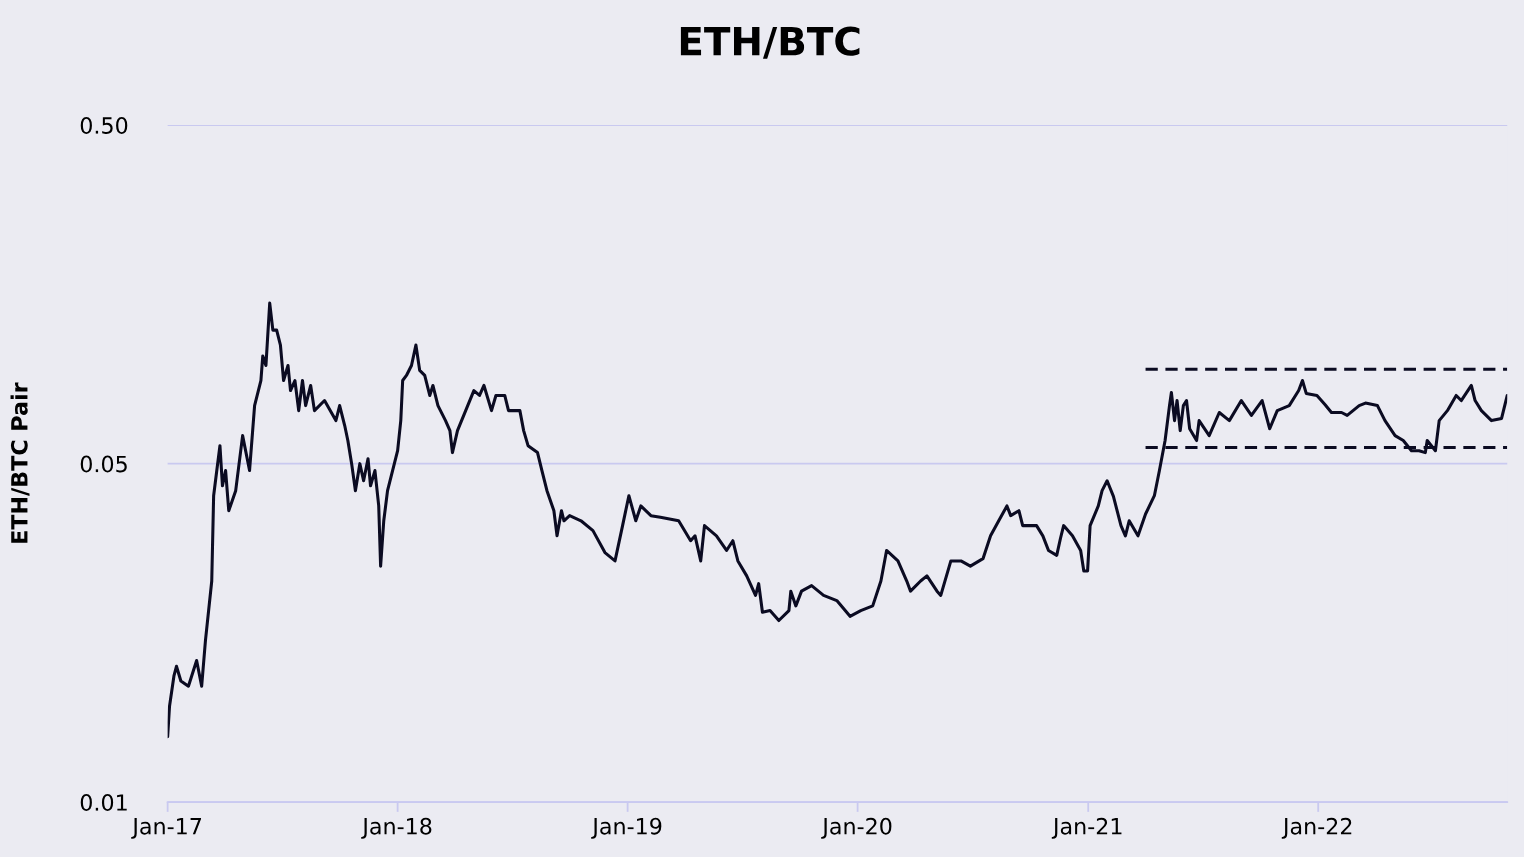  What do you see at coordinates (20, 462) in the screenshot?
I see `y-axis-title: ETH/BTC Pair` at bounding box center [20, 462].